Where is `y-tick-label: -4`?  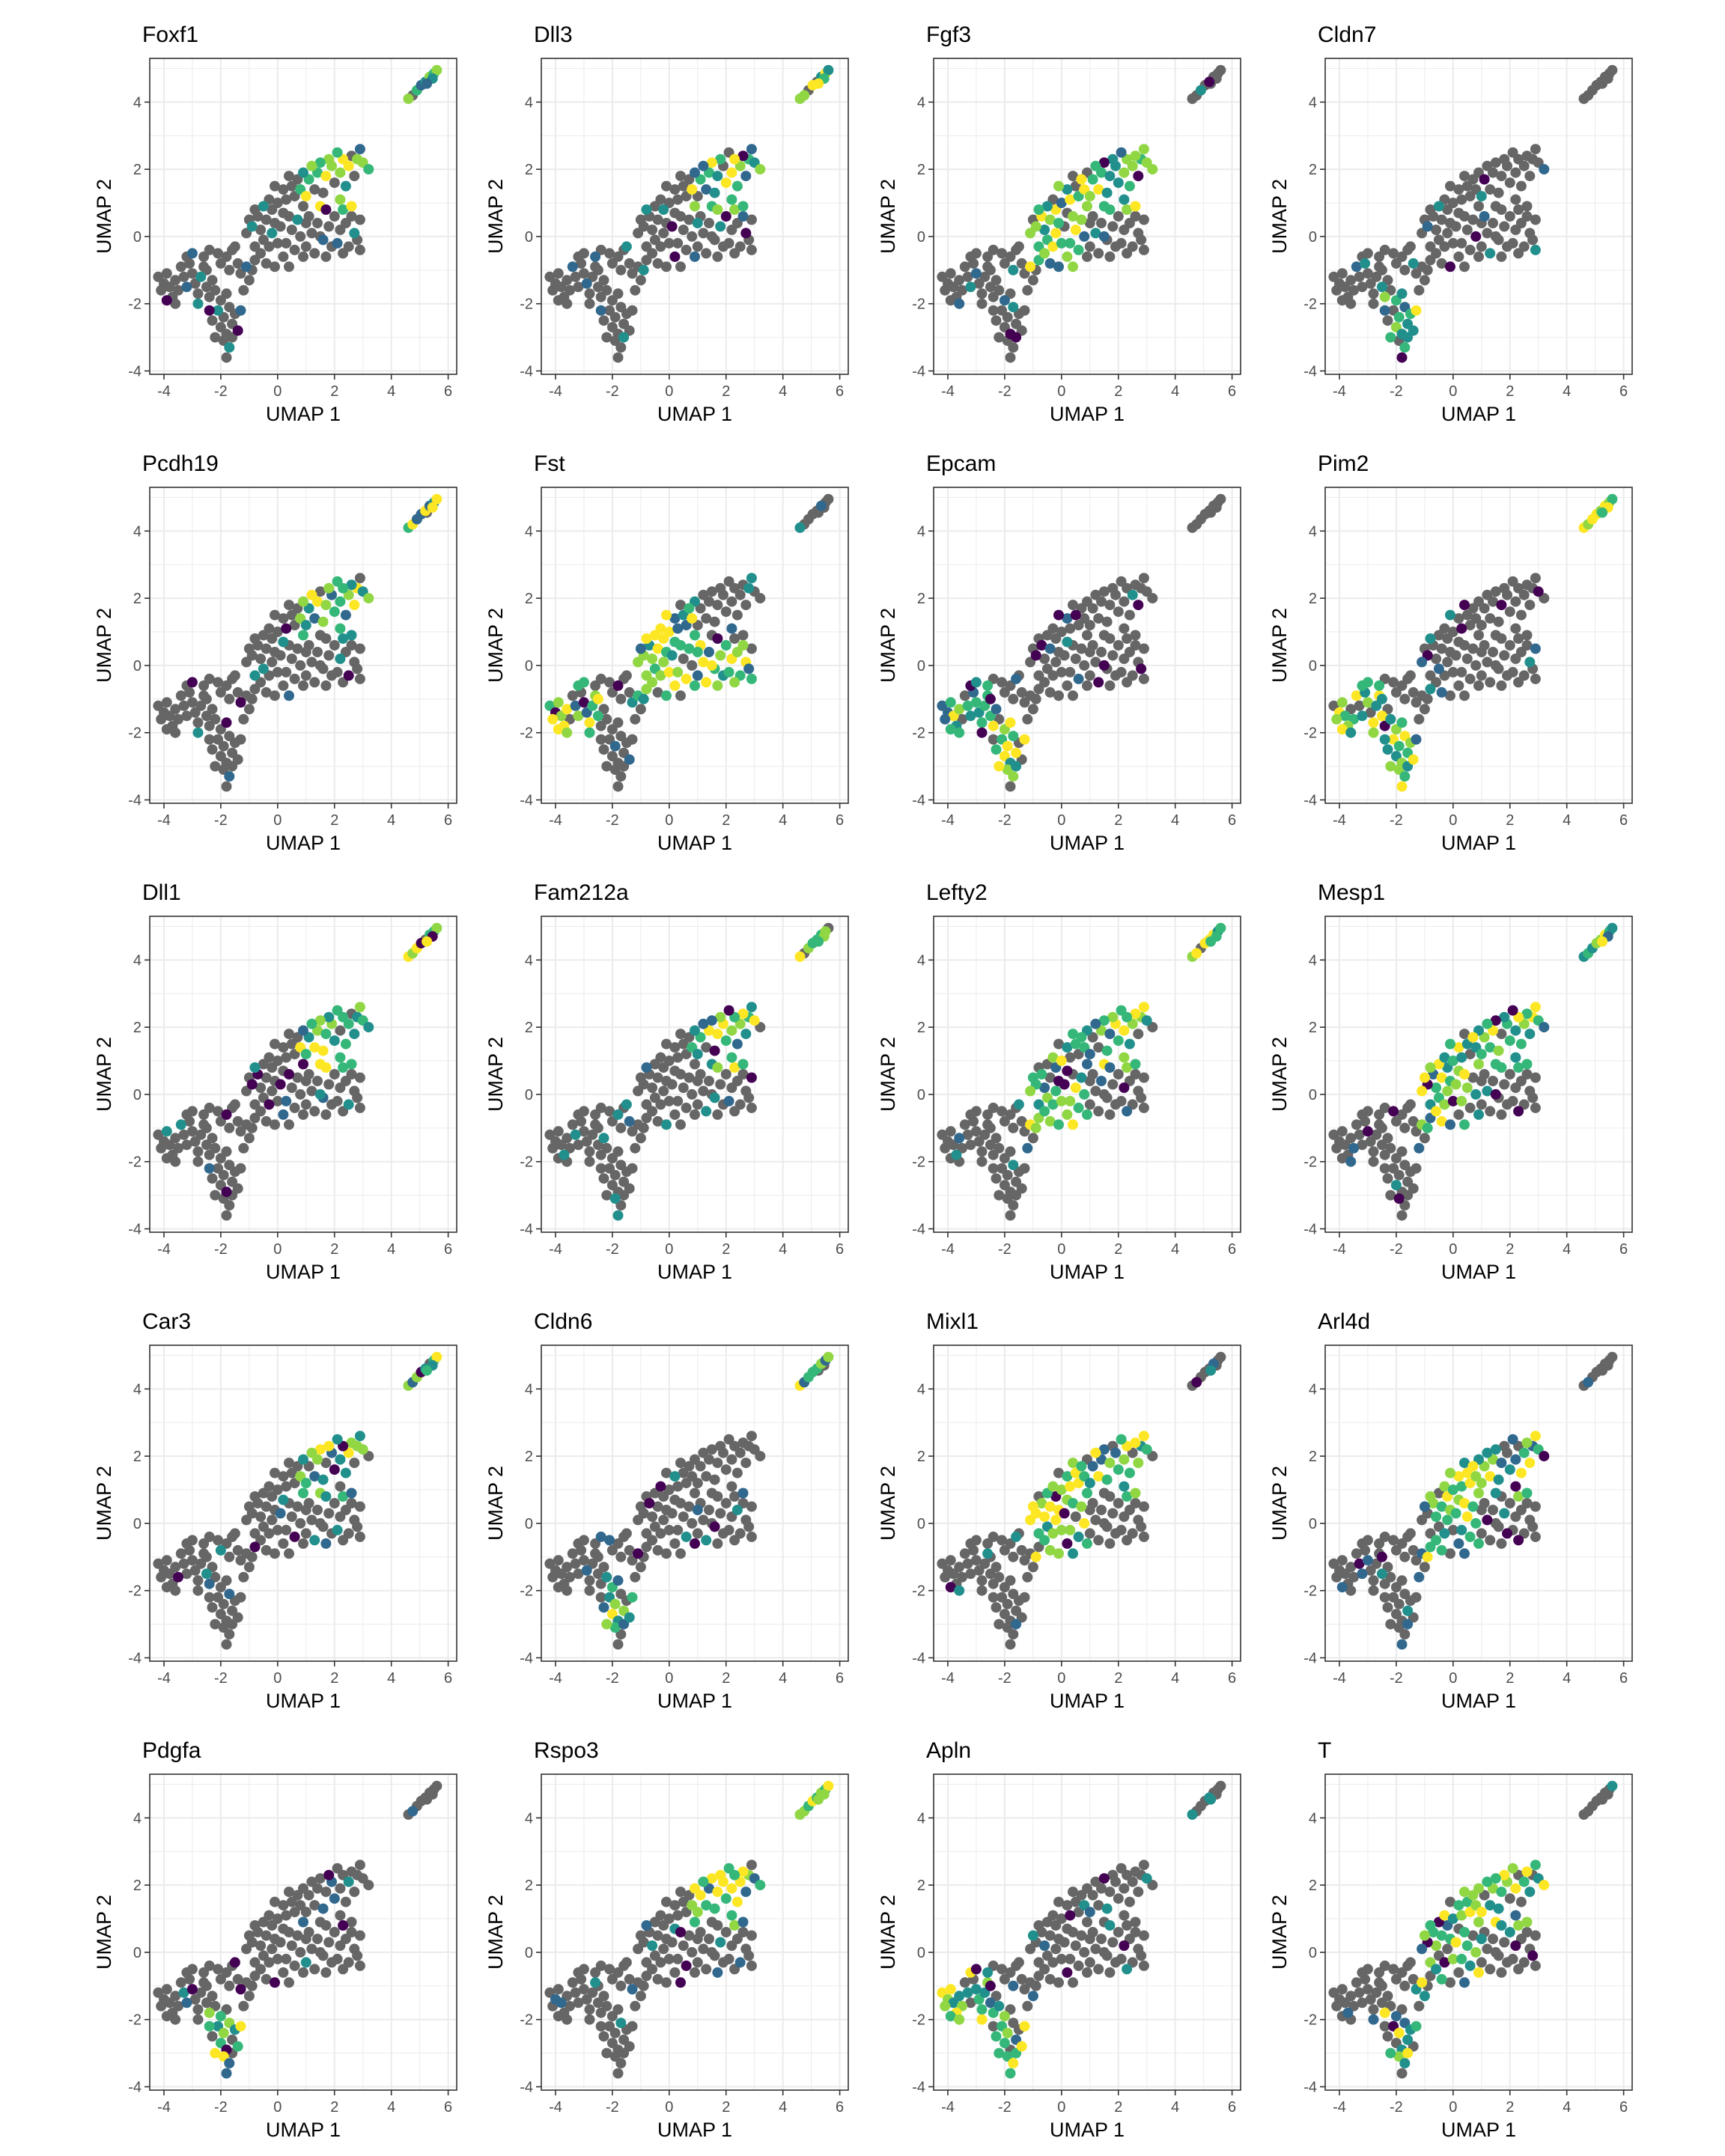 y-tick-label: -4 is located at coordinates (135, 1230).